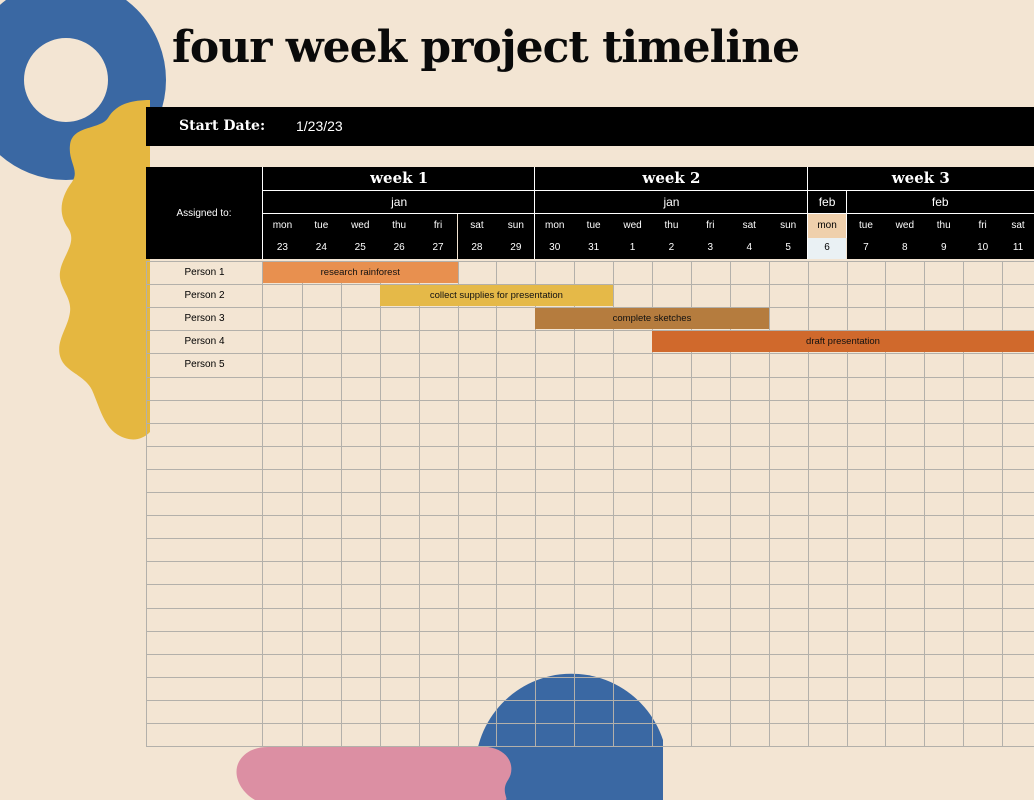  What do you see at coordinates (374, 773) in the screenshot?
I see `pink-blob-shape` at bounding box center [374, 773].